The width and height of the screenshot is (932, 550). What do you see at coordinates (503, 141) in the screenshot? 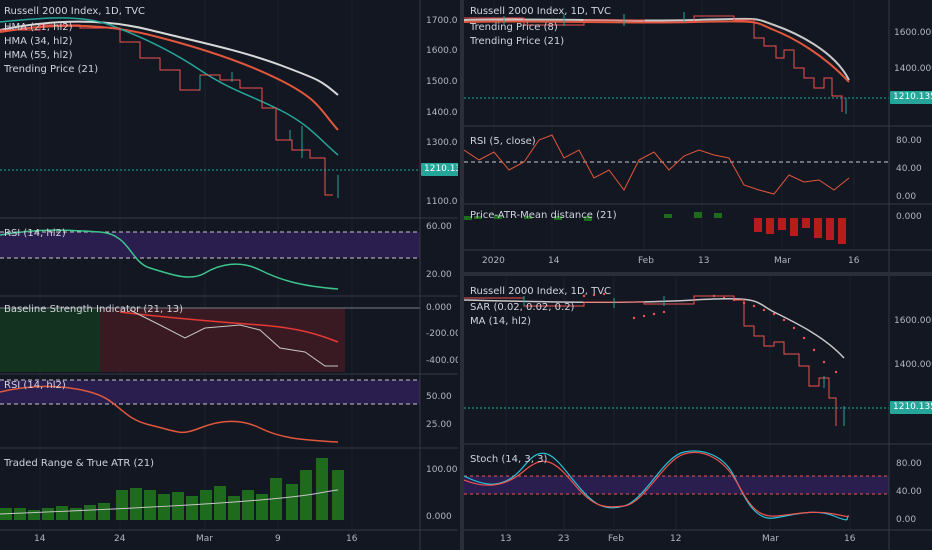
I see `rsi5-title: RSI (5, close)` at bounding box center [503, 141].